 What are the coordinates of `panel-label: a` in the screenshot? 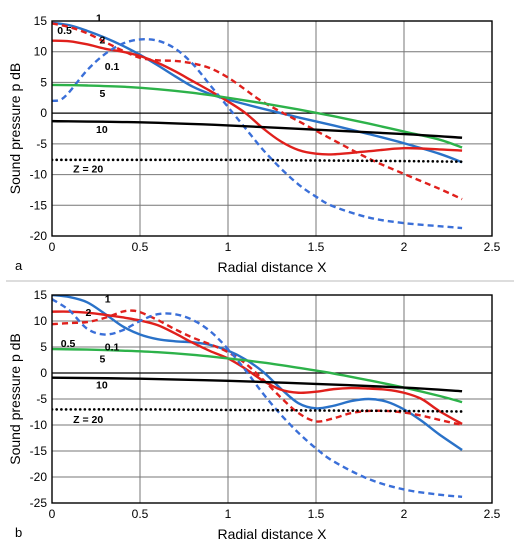 It's located at (19, 265).